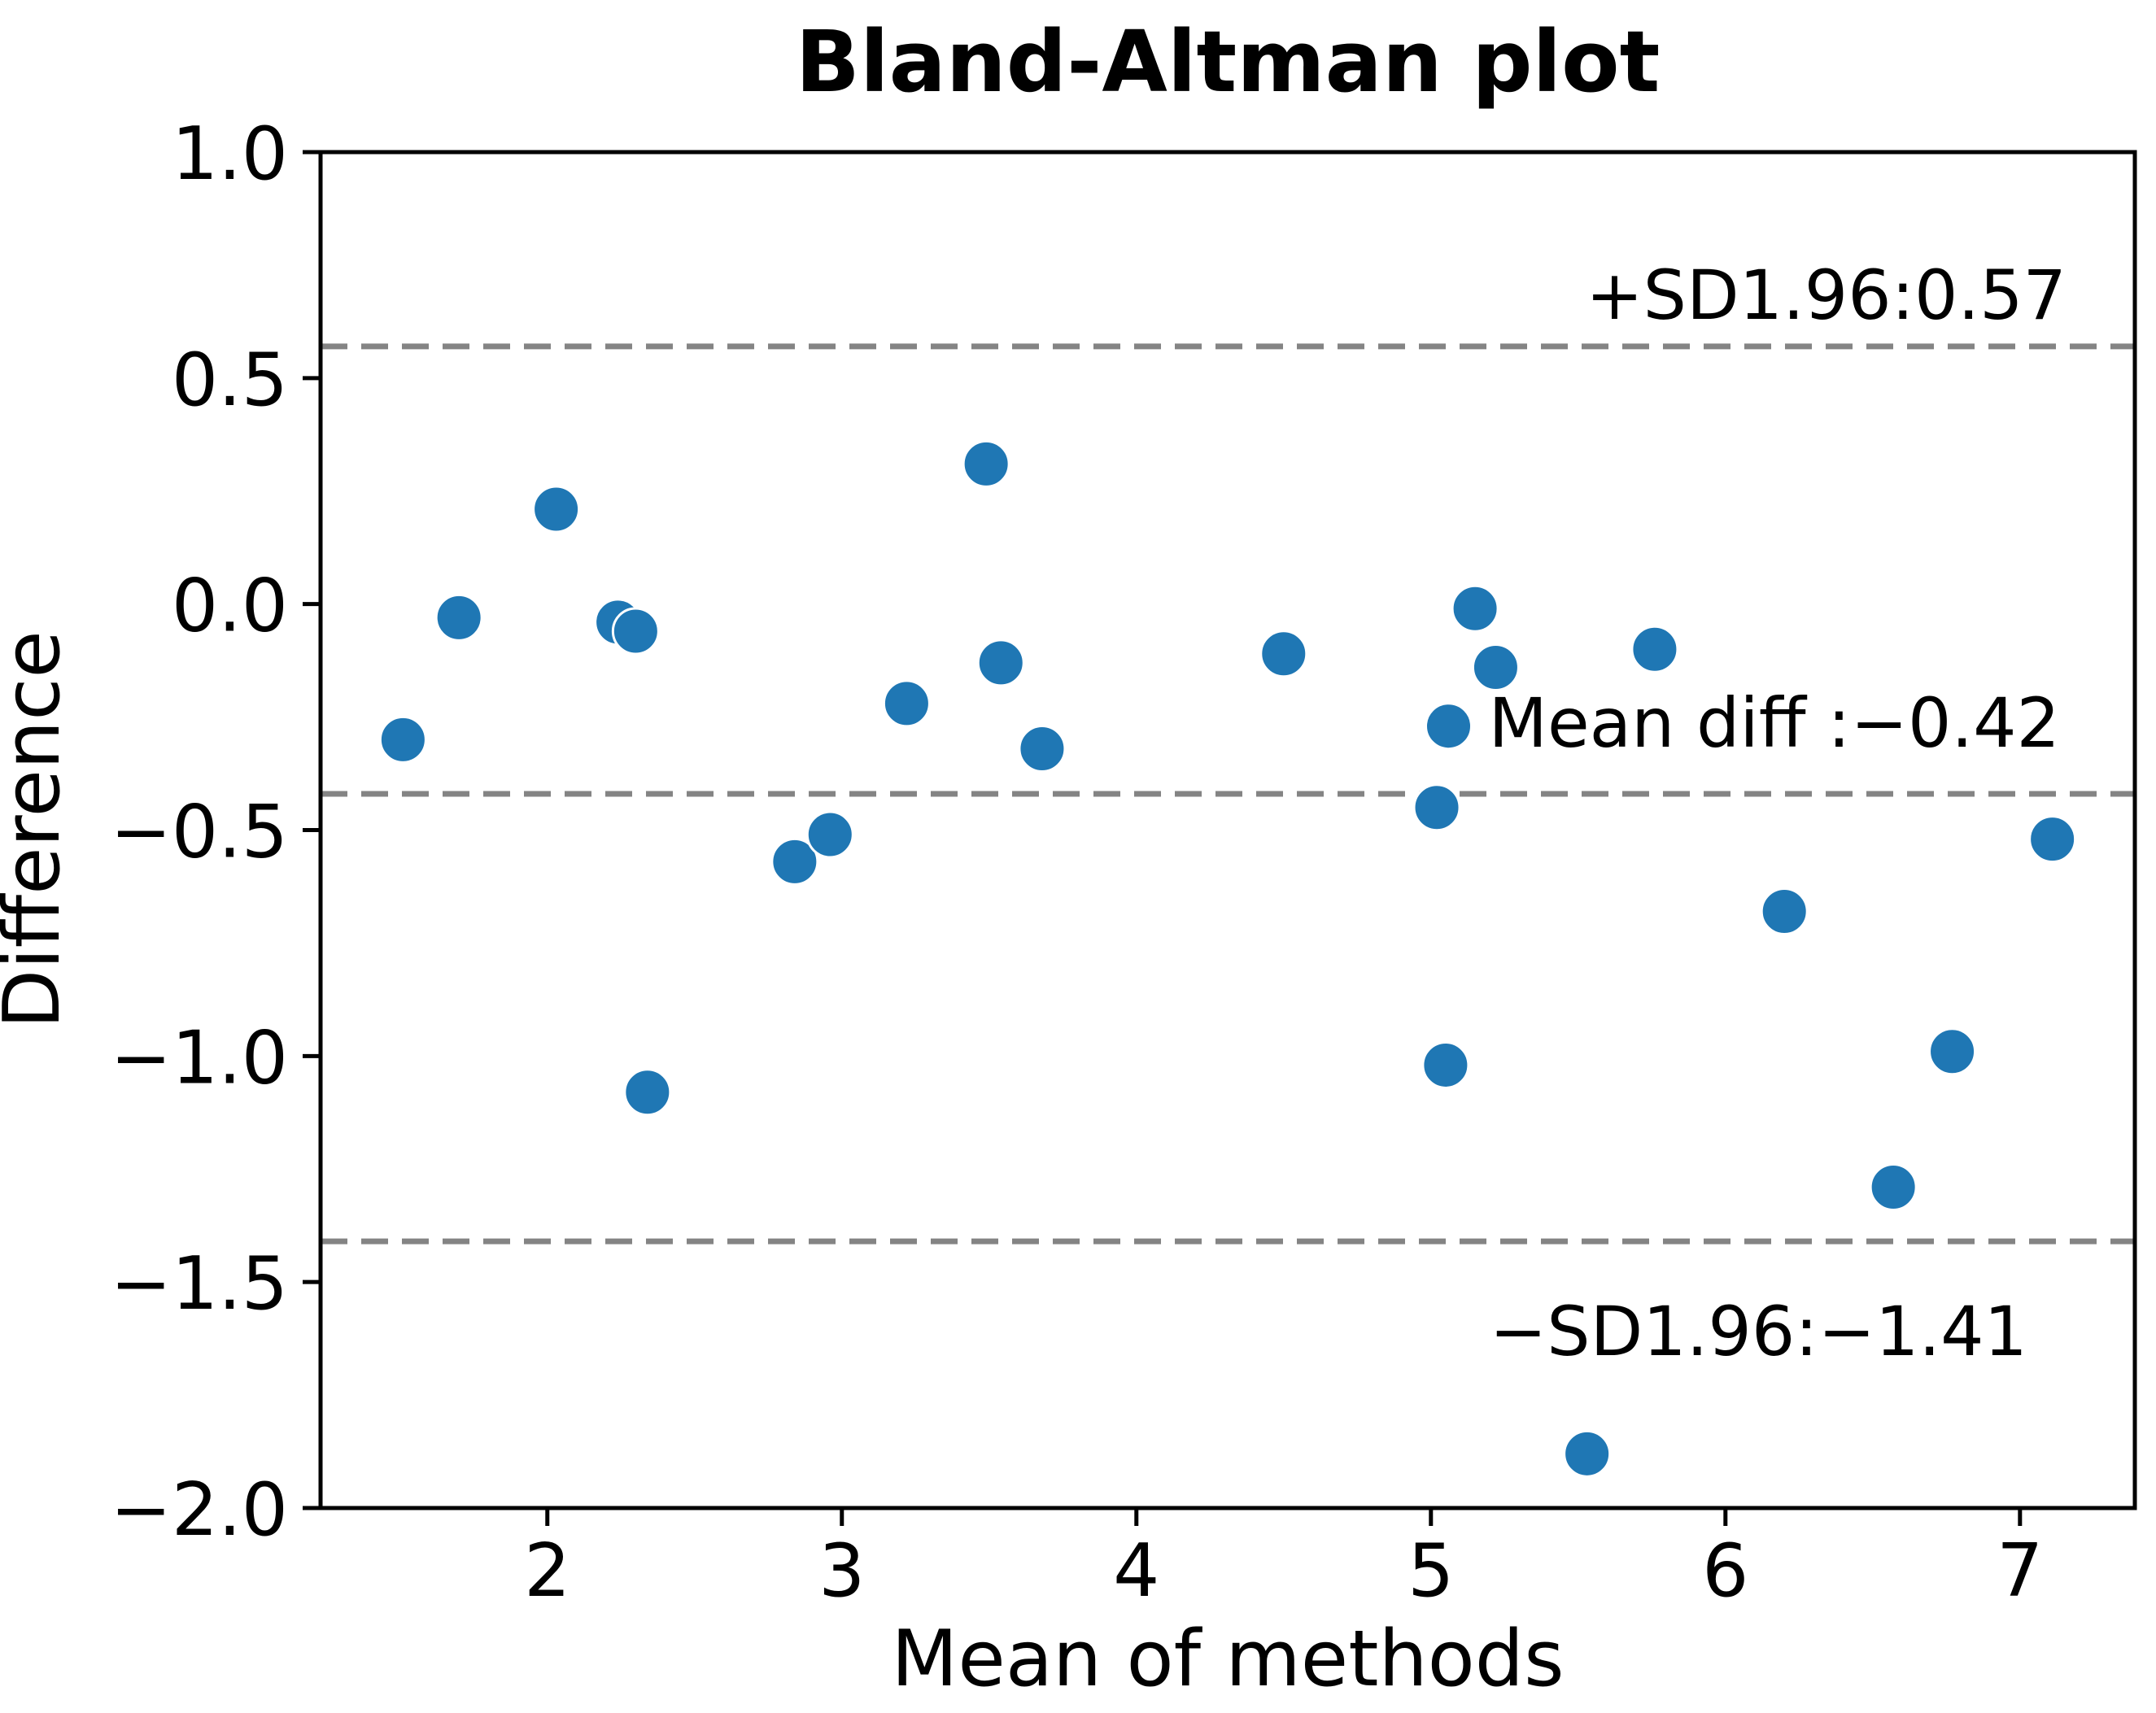  Describe the element at coordinates (230, 606) in the screenshot. I see `y-tick-label: 0.0` at that location.